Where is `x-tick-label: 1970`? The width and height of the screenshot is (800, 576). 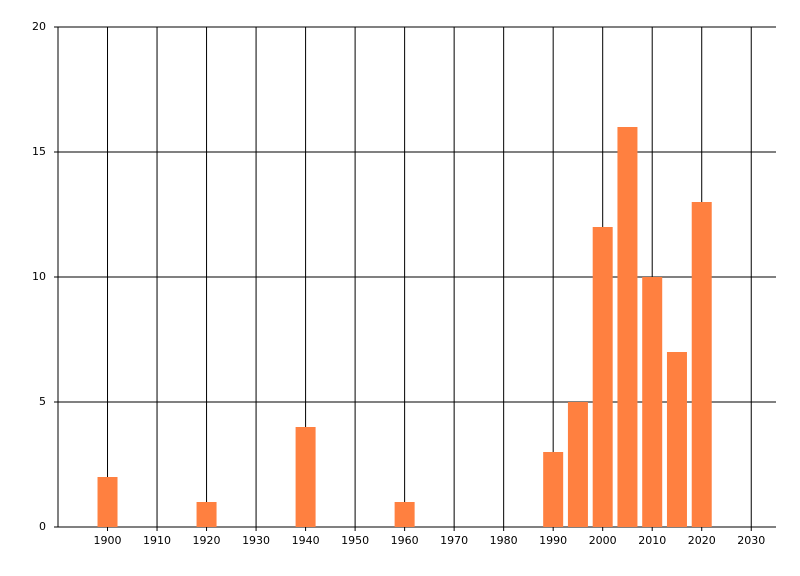
x-tick-label: 1970 is located at coordinates (454, 540).